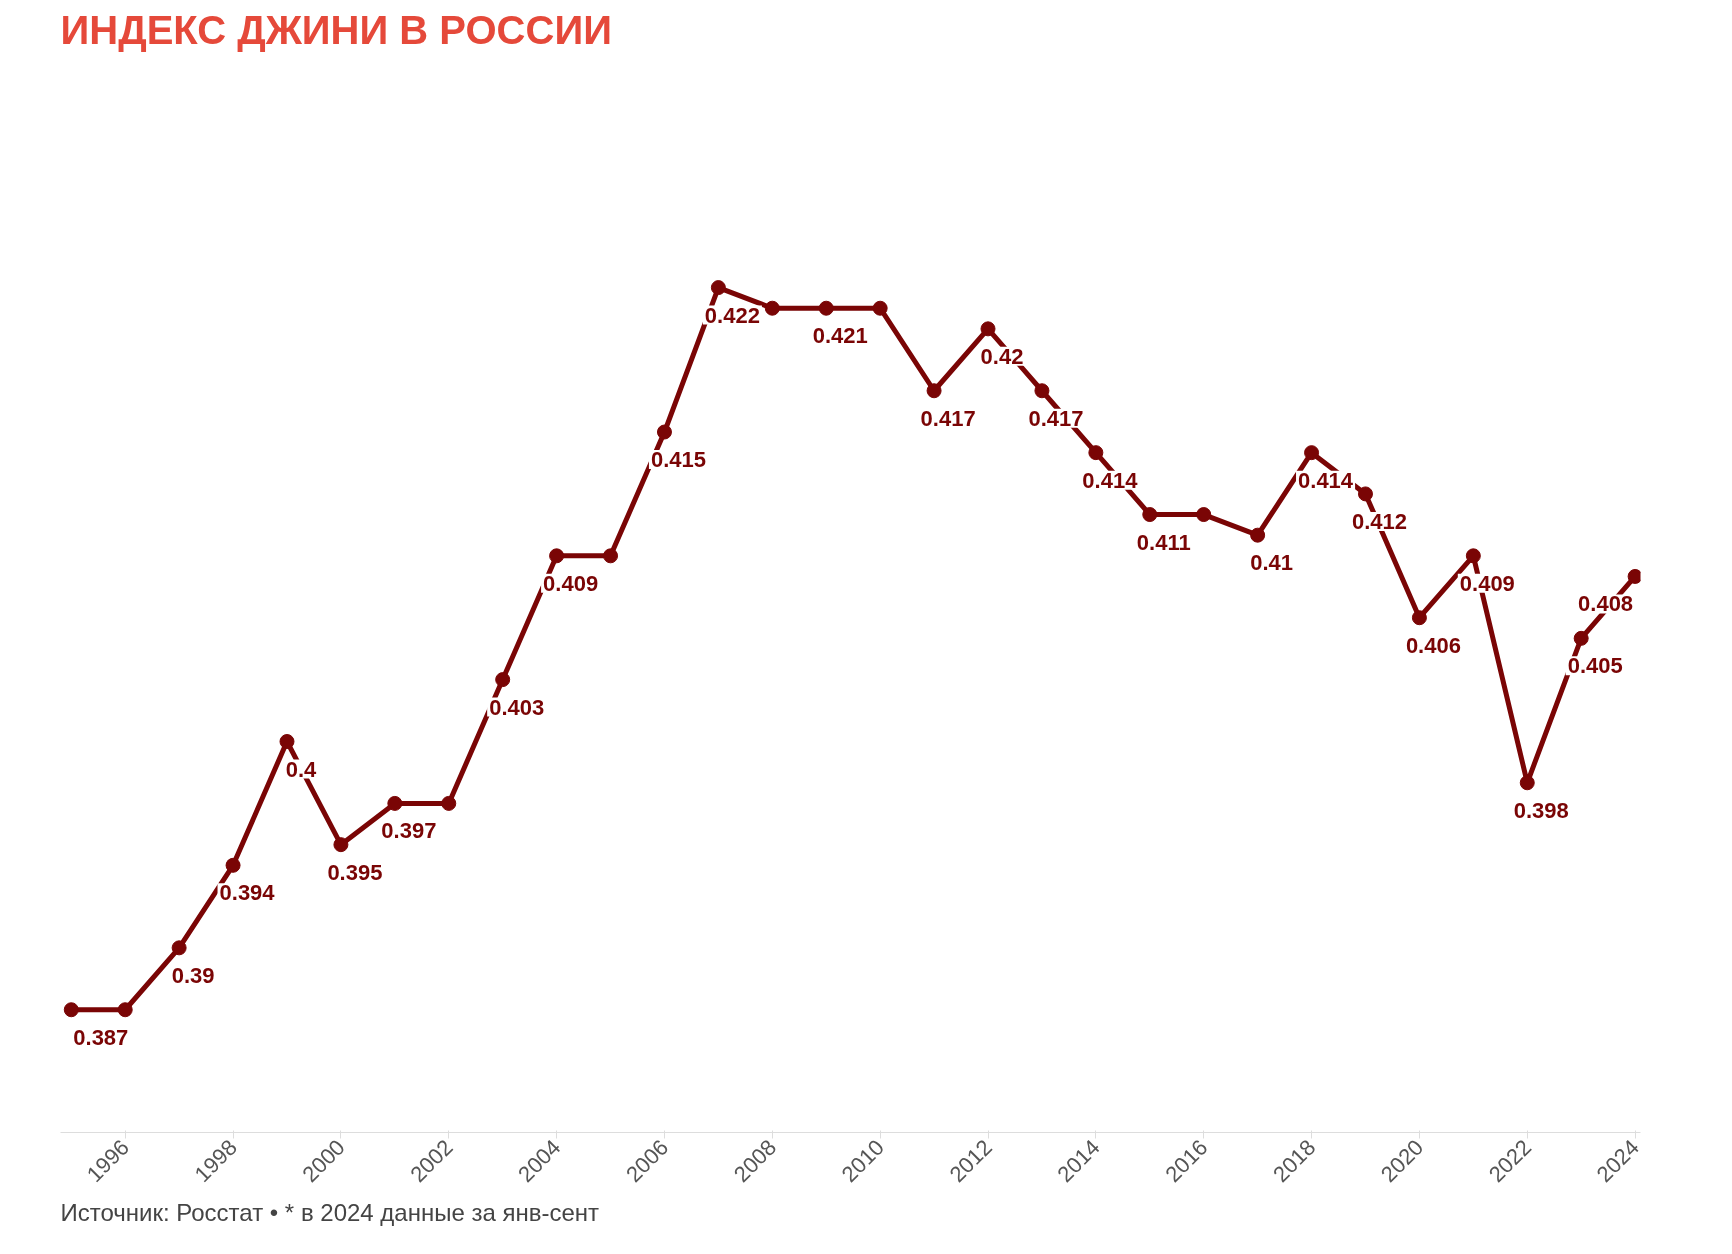 Image resolution: width=1732 pixels, height=1254 pixels. I want to click on data-label: 0.397, so click(409, 831).